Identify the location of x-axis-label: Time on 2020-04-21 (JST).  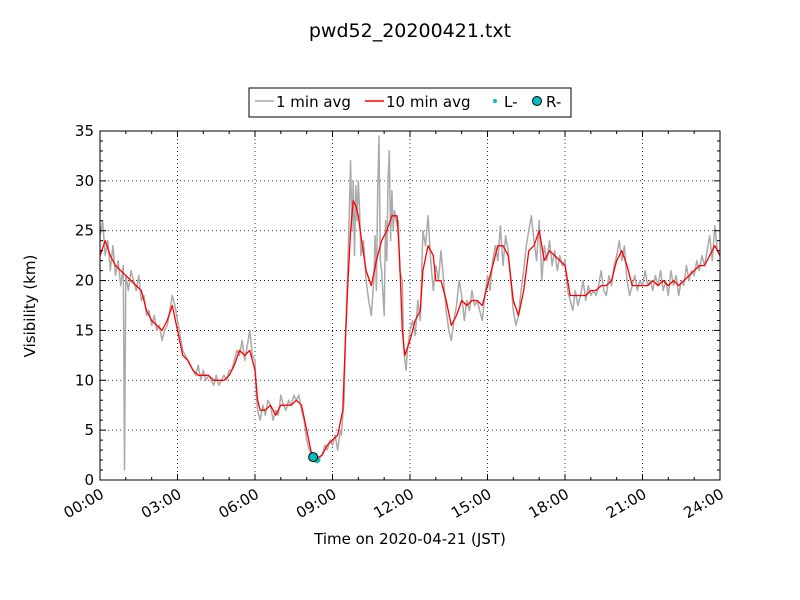
(409, 539).